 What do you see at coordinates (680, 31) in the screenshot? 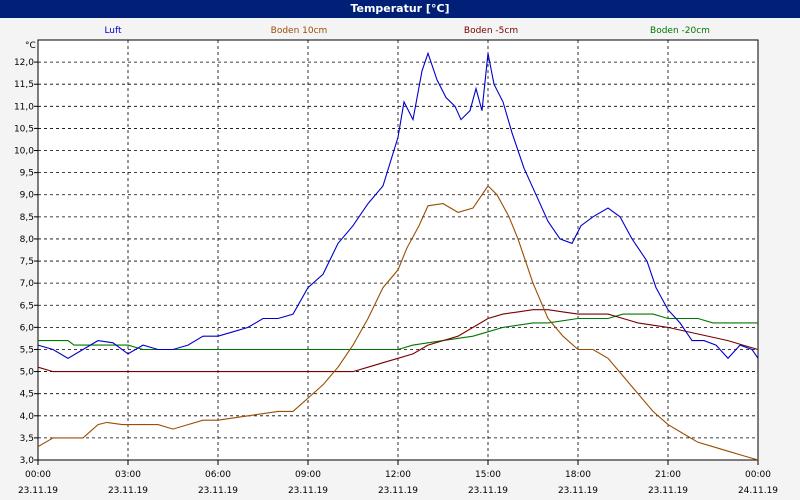
I see `legend-item: Boden -20cm` at bounding box center [680, 31].